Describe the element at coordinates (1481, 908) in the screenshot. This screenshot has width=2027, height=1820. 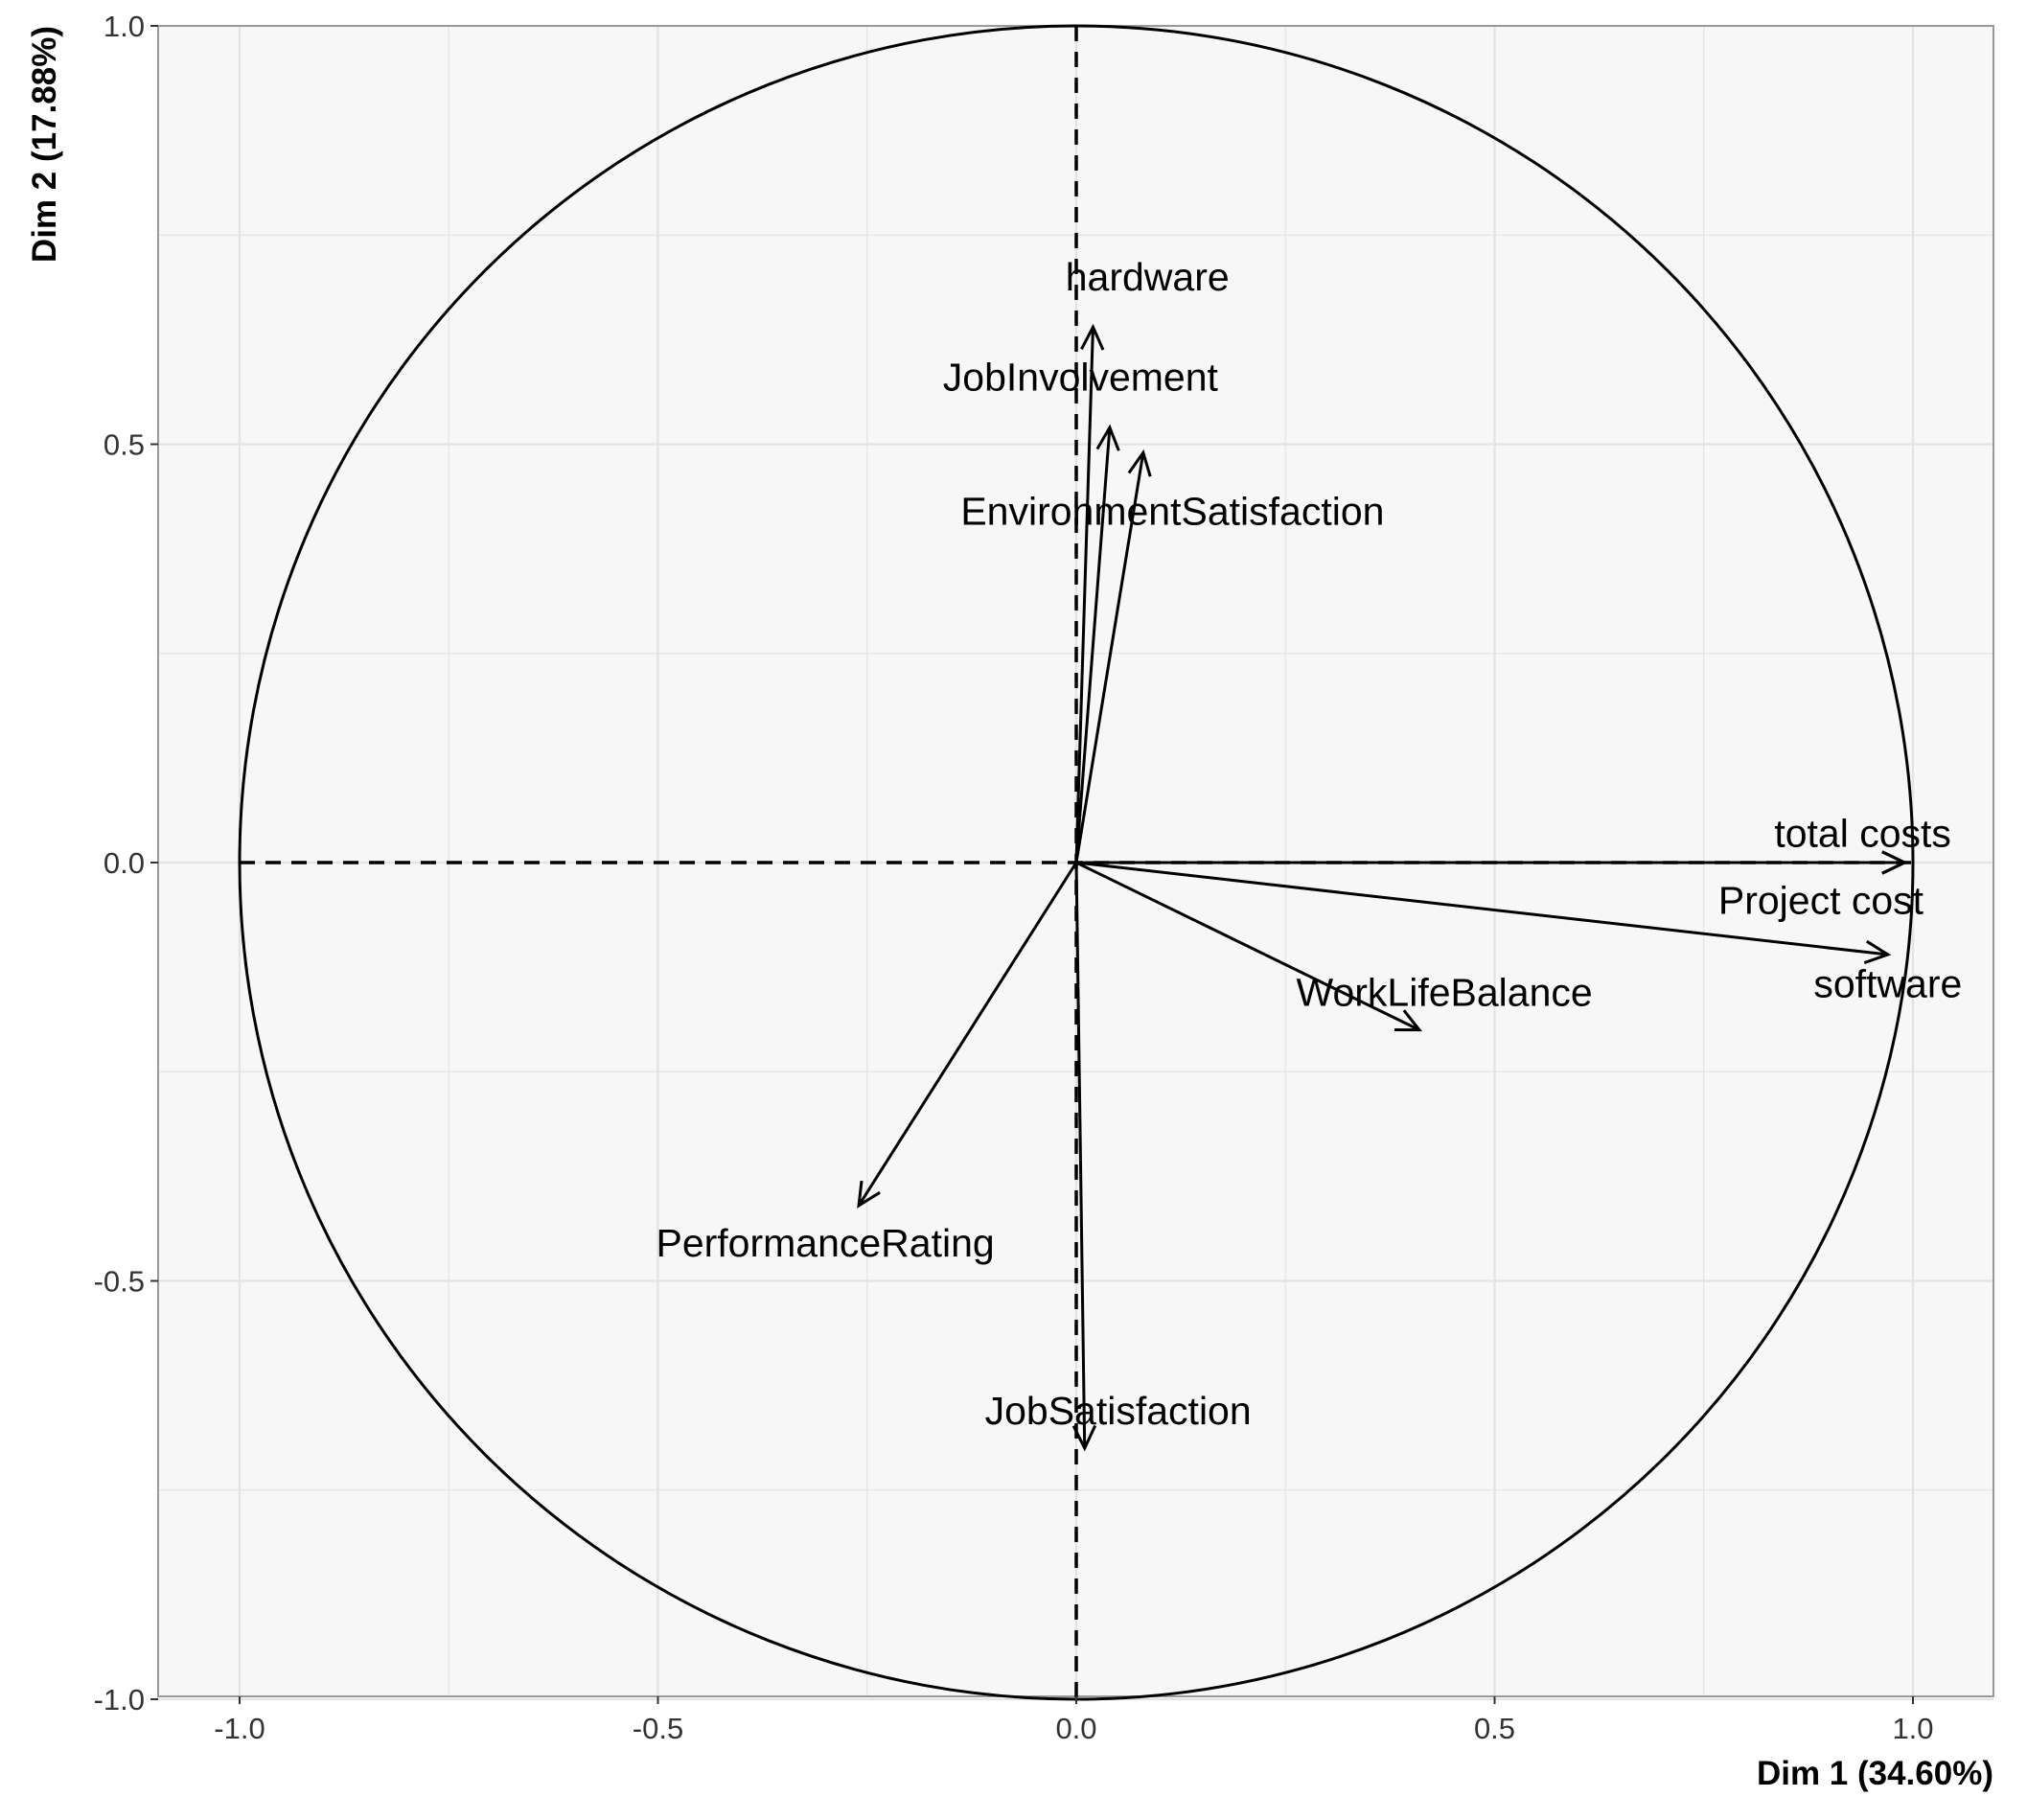
I see `arrow-software` at that location.